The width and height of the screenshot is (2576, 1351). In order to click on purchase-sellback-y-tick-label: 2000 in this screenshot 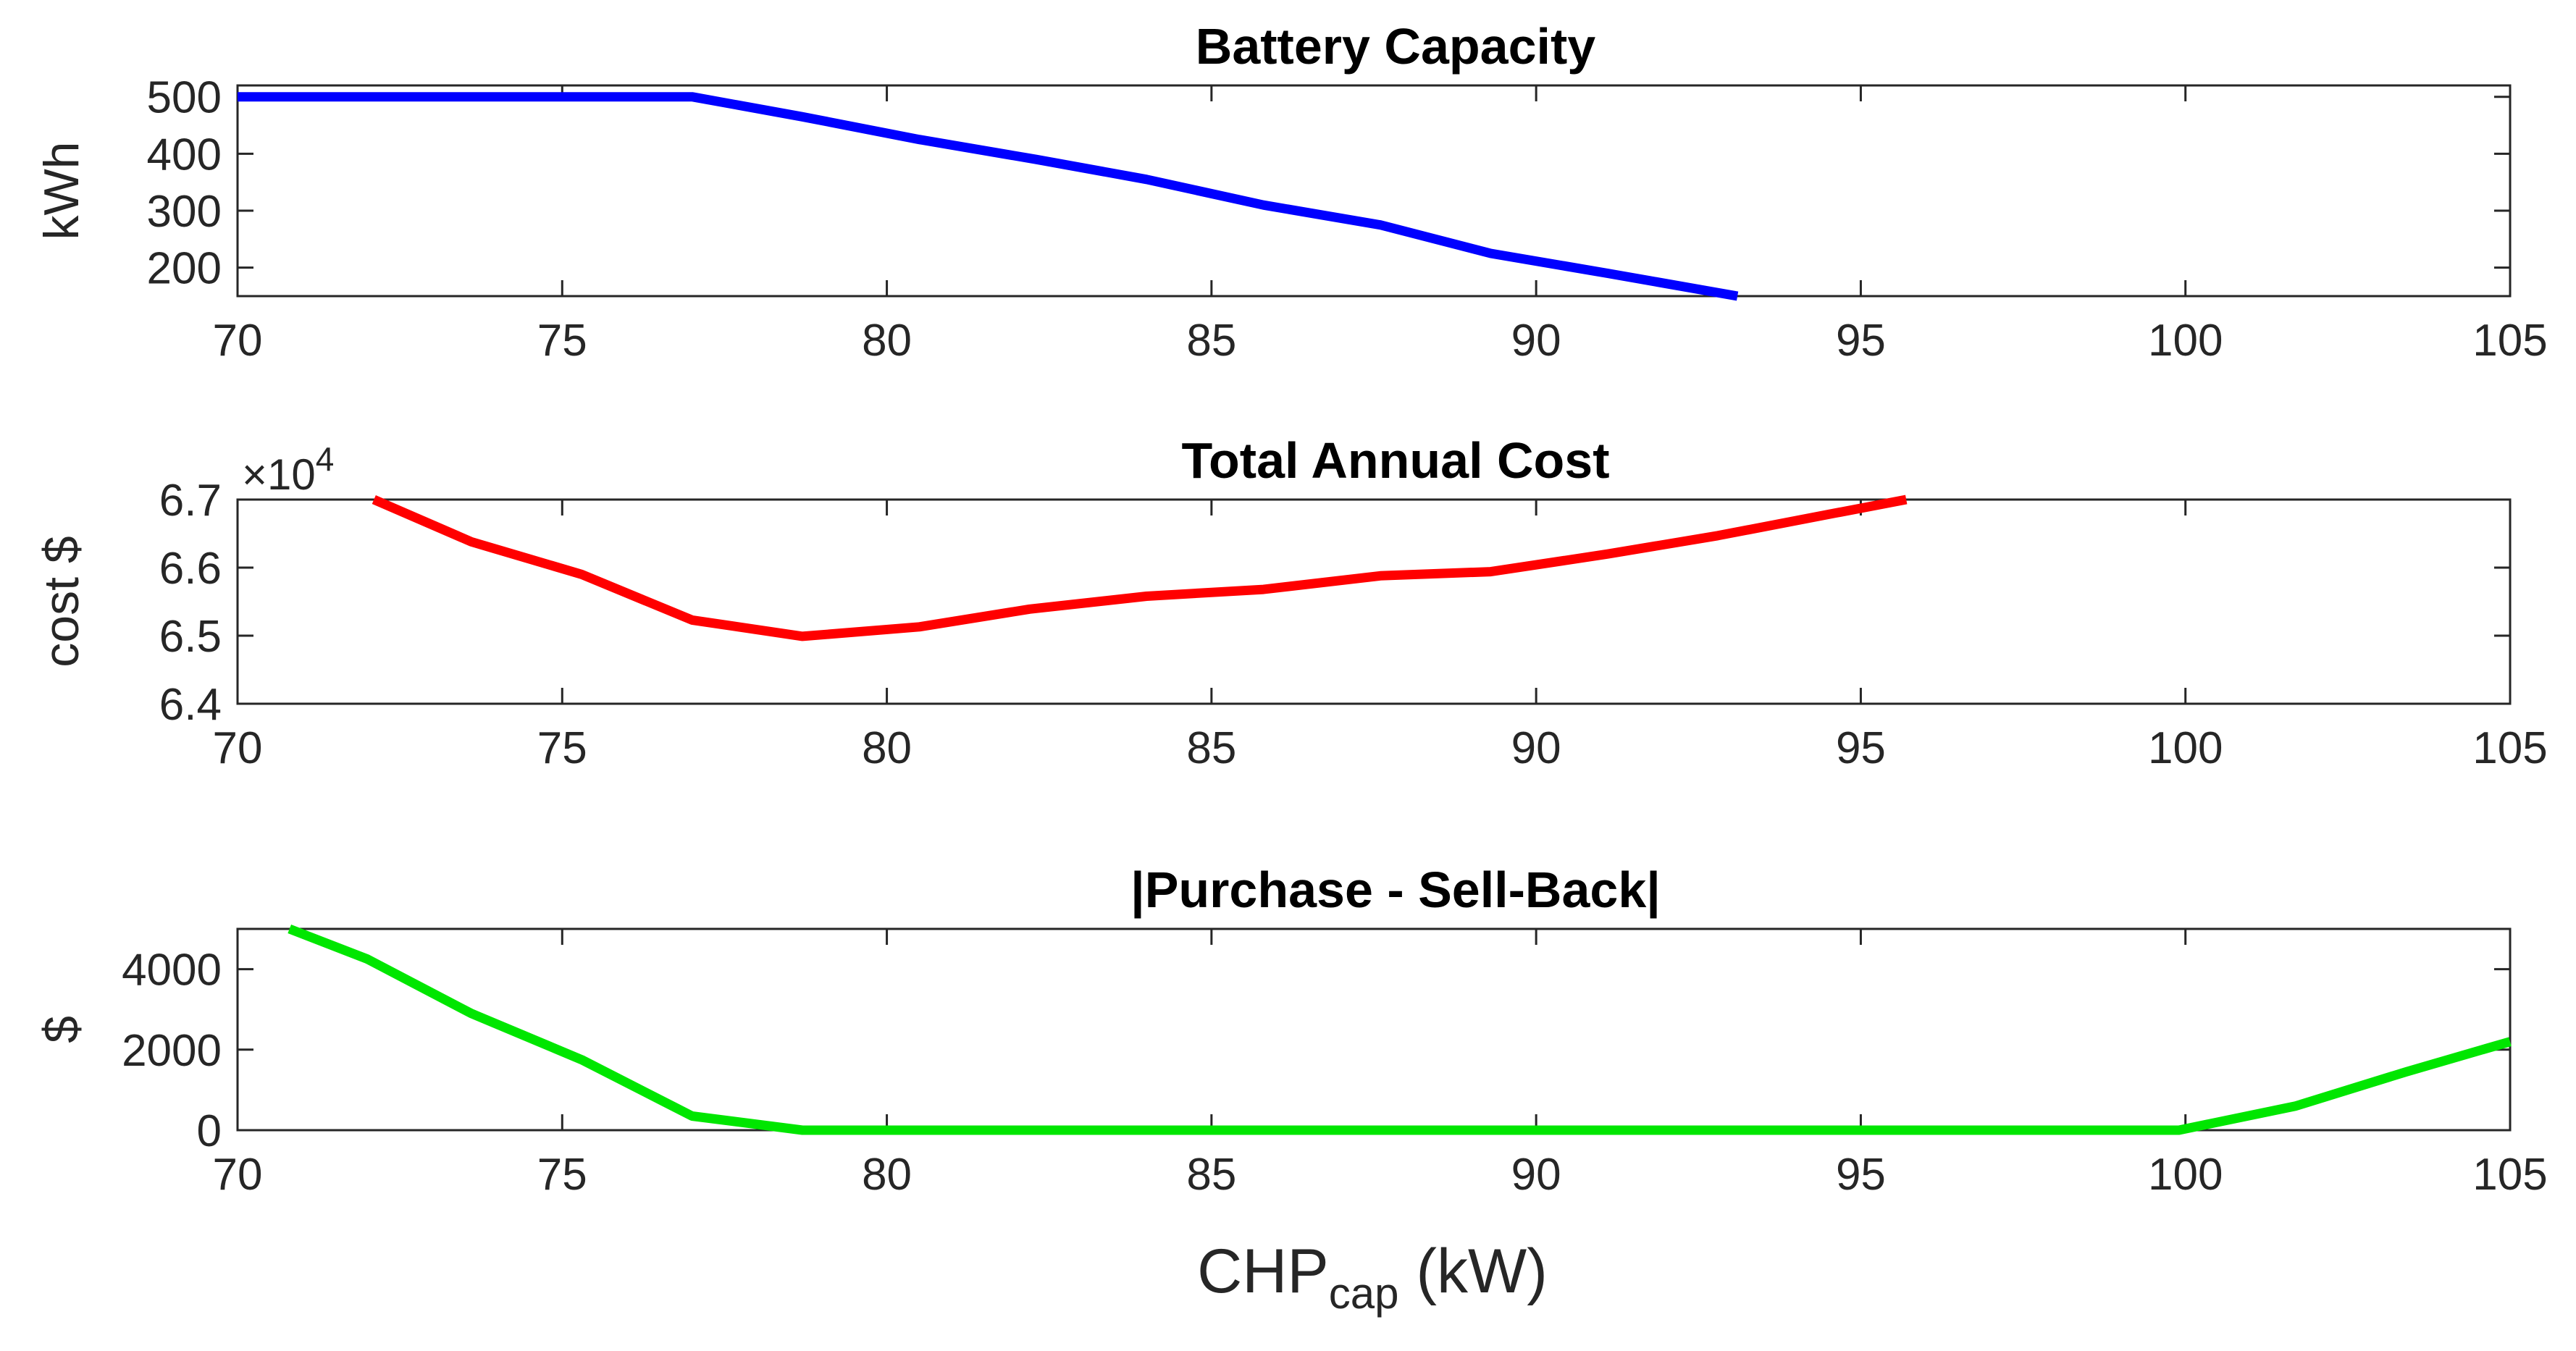, I will do `click(172, 1051)`.